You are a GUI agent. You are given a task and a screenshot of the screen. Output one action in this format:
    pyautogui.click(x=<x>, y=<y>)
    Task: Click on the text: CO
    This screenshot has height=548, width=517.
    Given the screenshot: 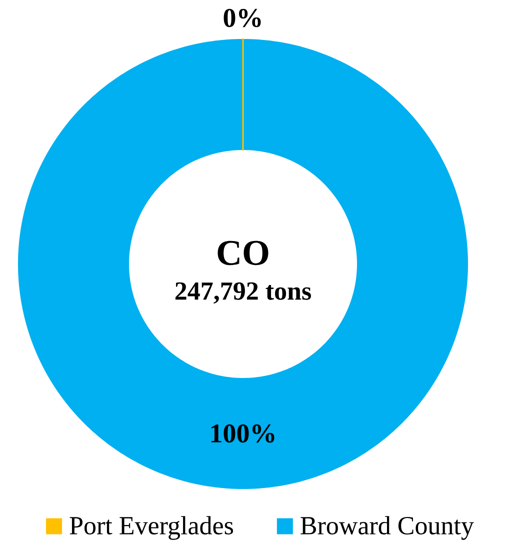 What is the action you would take?
    pyautogui.click(x=243, y=253)
    